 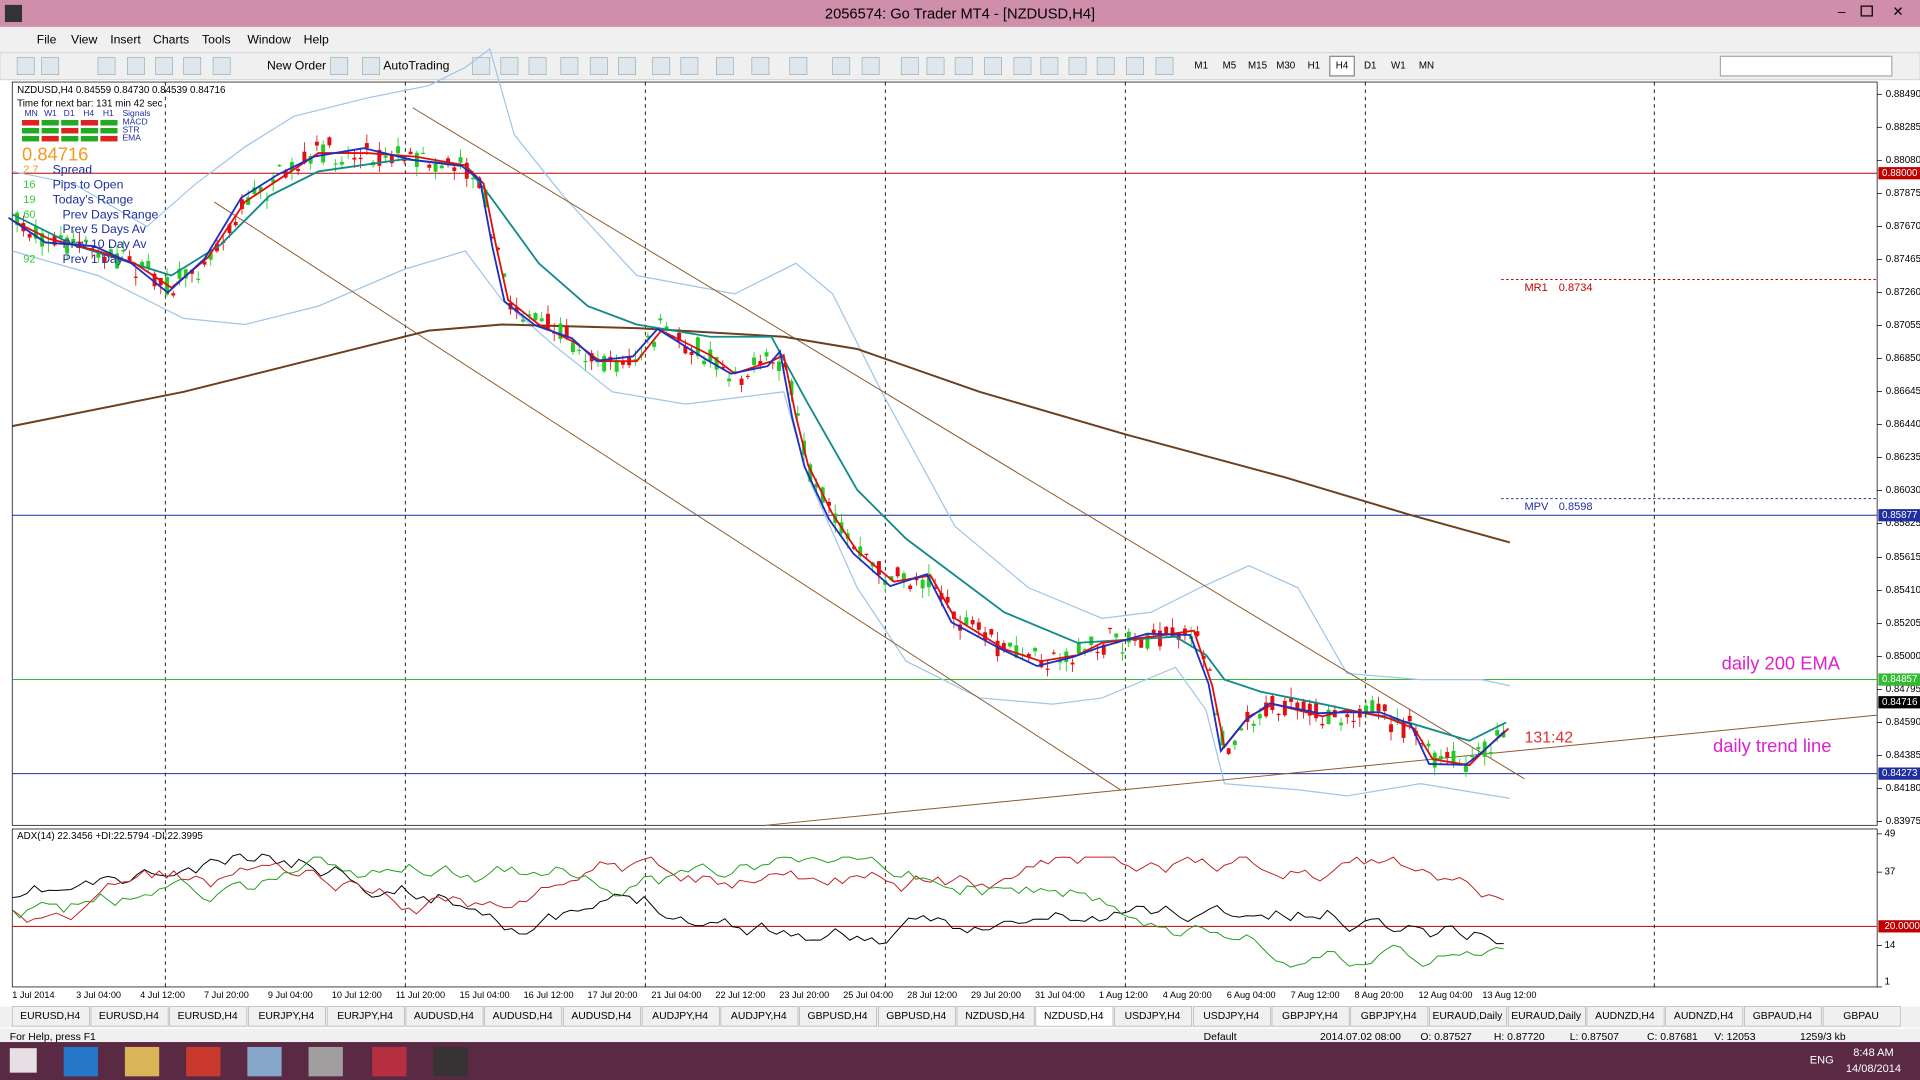 I want to click on timeframe: D1, so click(x=1370, y=66).